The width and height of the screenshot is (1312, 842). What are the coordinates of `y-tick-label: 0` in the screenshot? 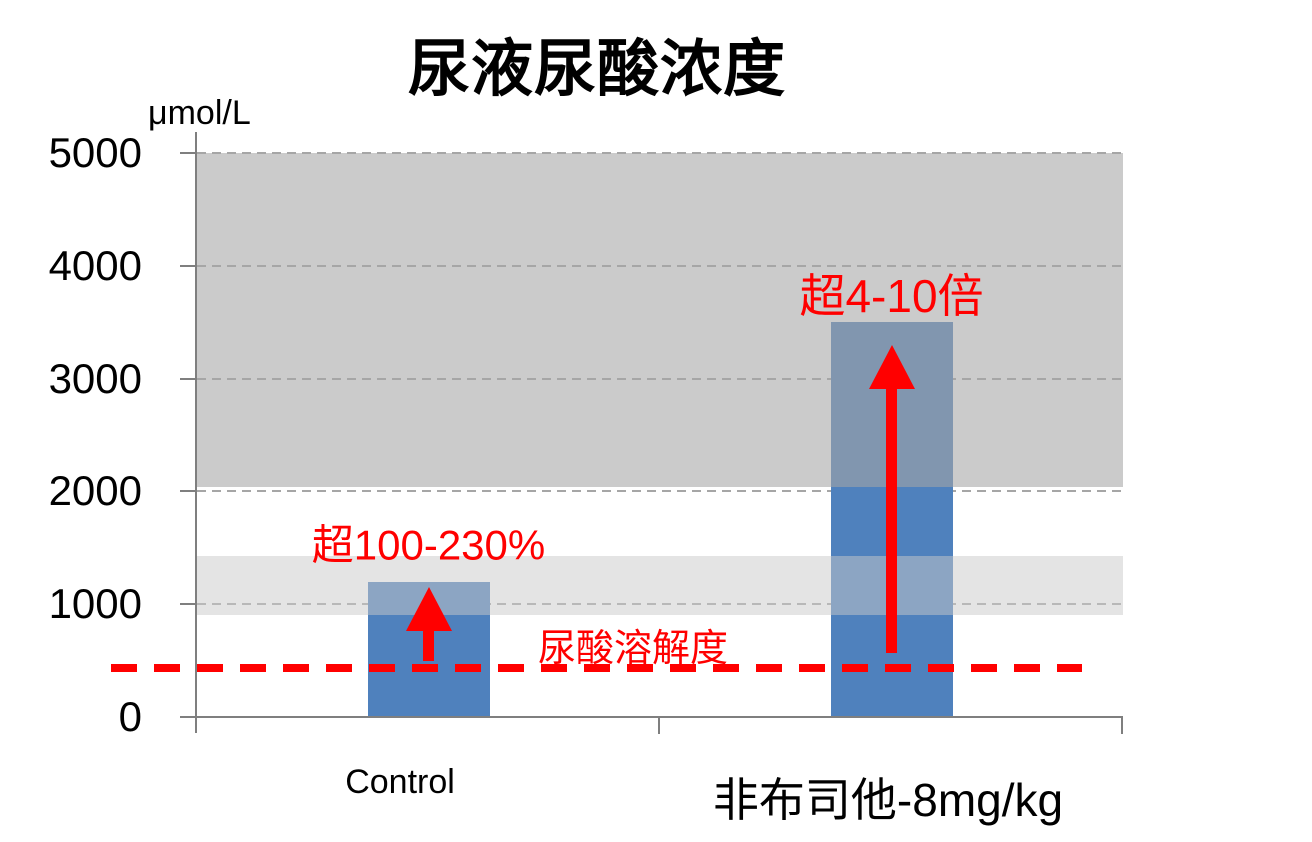 It's located at (130, 716).